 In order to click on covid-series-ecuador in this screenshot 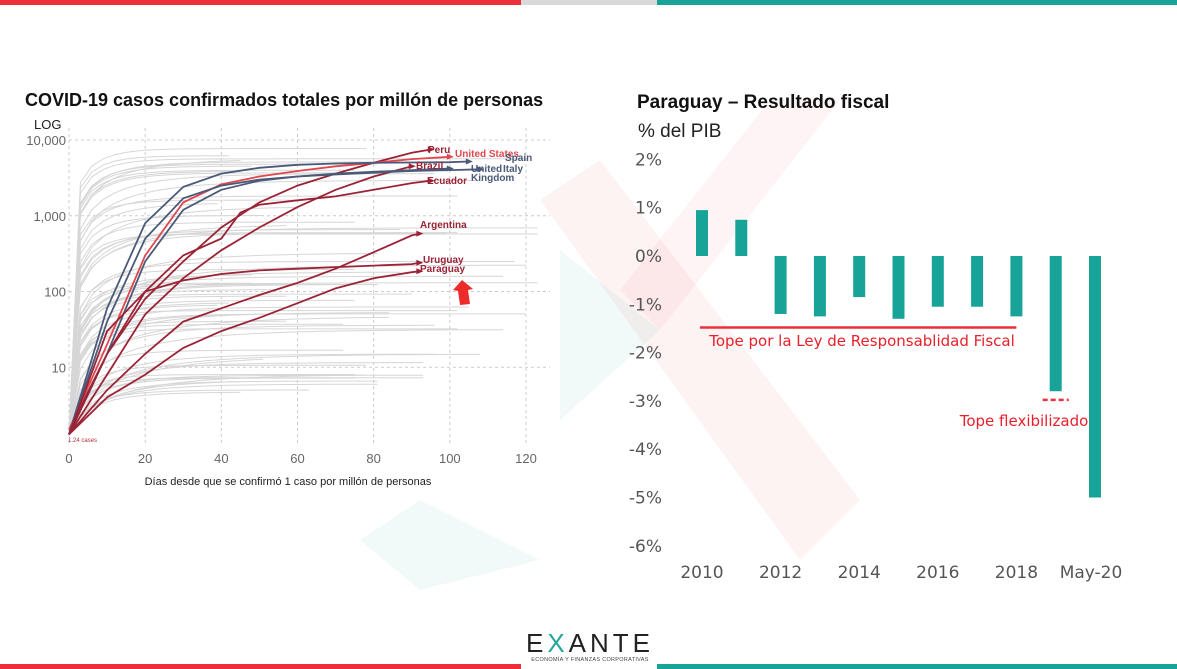, I will do `click(249, 307)`.